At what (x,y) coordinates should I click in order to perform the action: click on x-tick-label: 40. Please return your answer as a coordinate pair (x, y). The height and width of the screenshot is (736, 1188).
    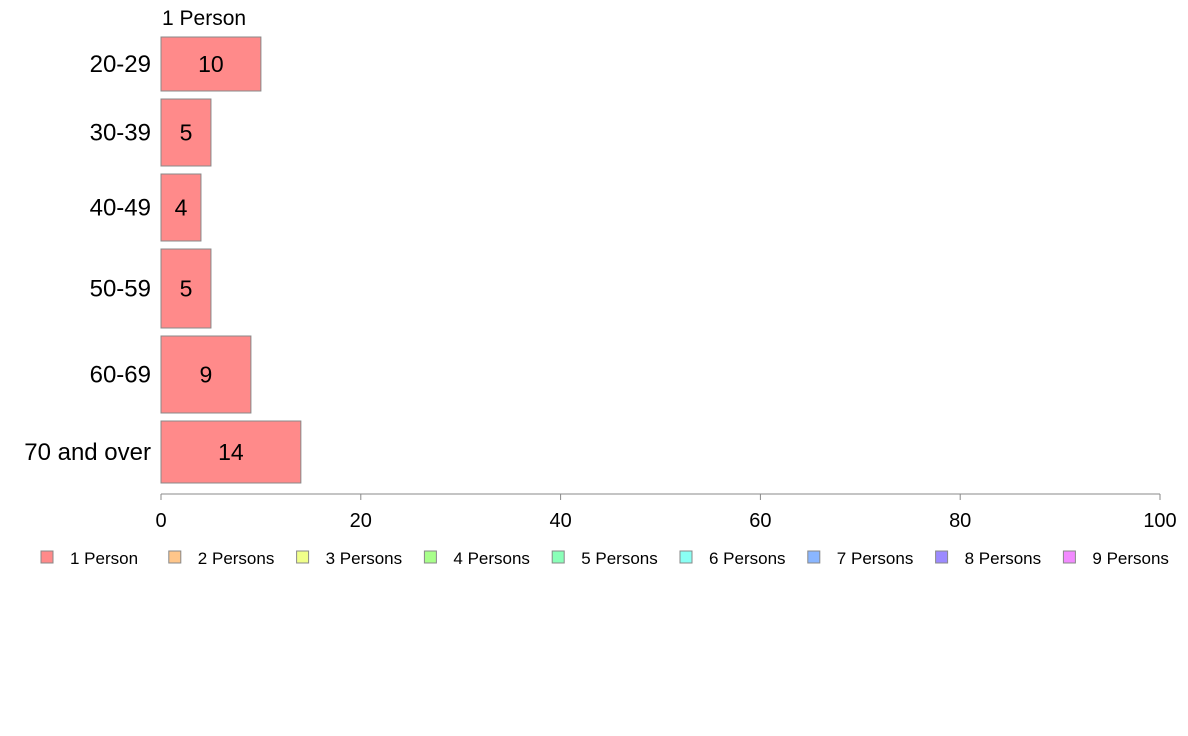
    Looking at the image, I should click on (560, 521).